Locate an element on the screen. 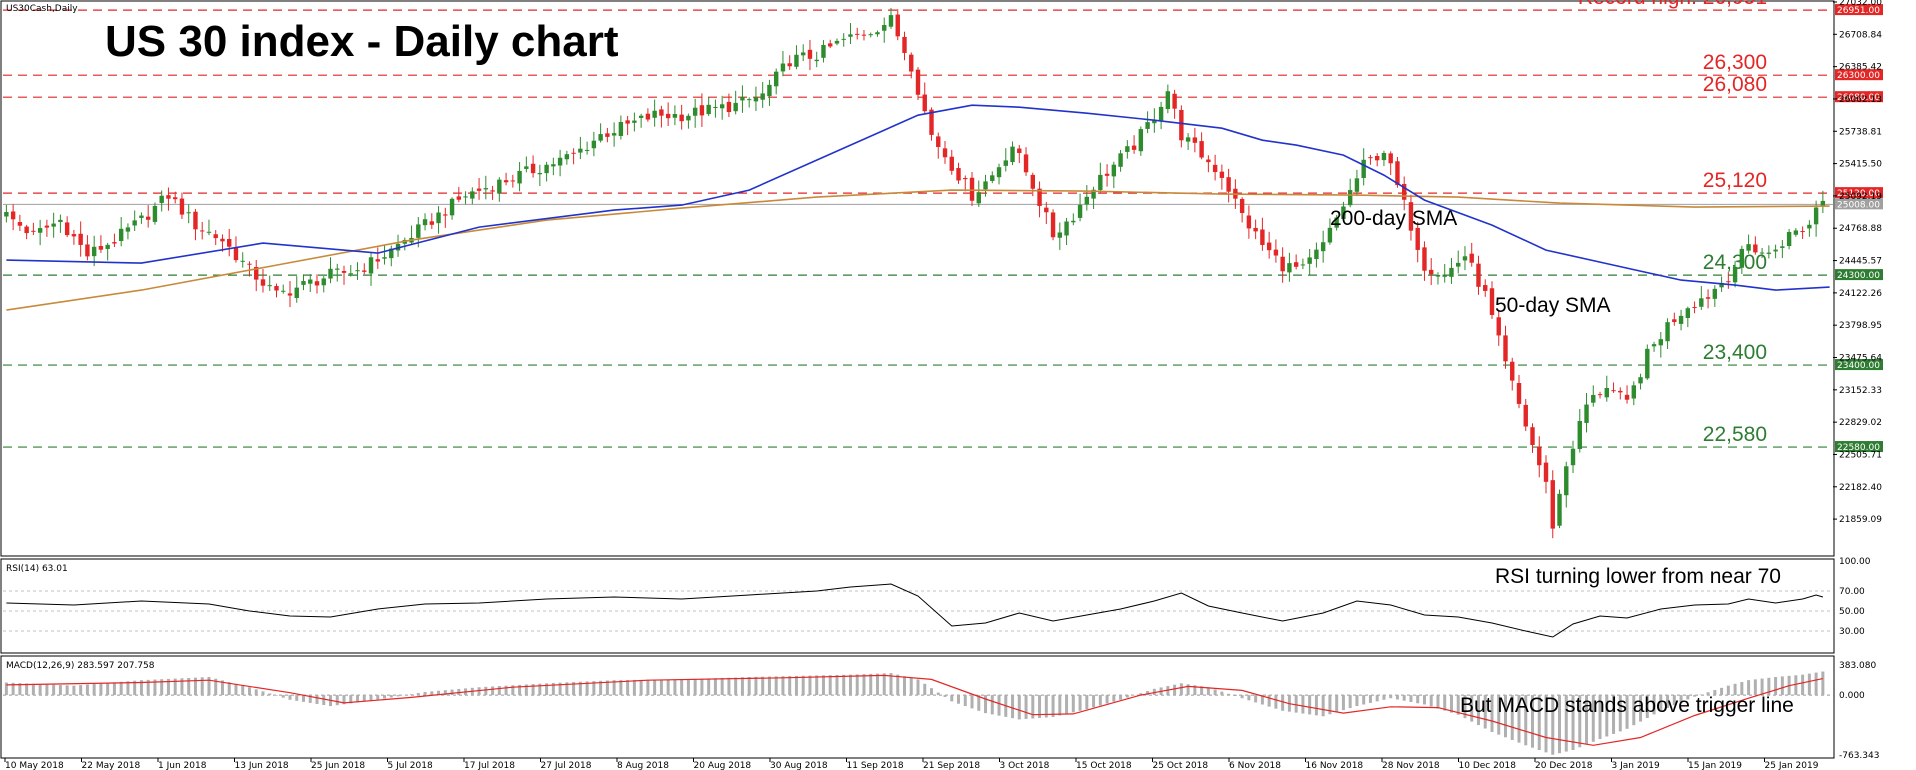 The width and height of the screenshot is (1916, 770). y-tick-5: 25415.50 is located at coordinates (1860, 165).